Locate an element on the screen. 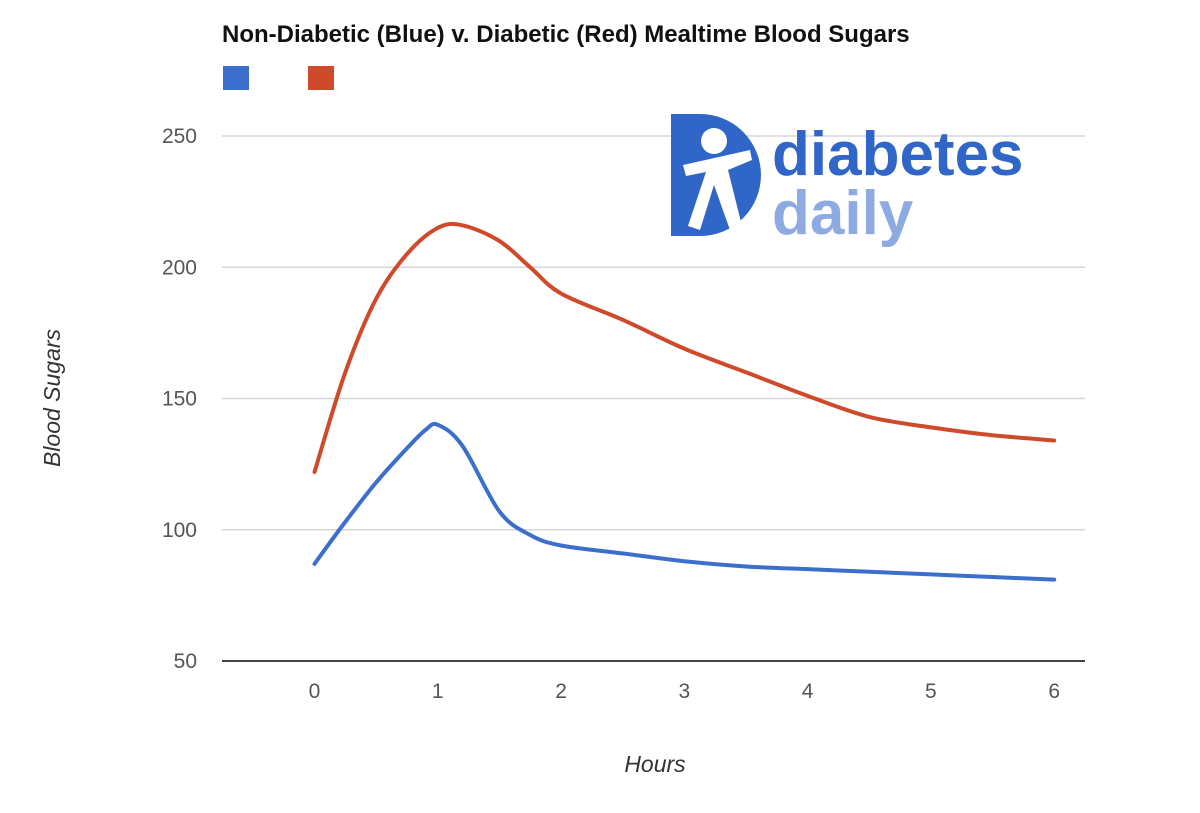  y-tick-label: 200 is located at coordinates (179, 267).